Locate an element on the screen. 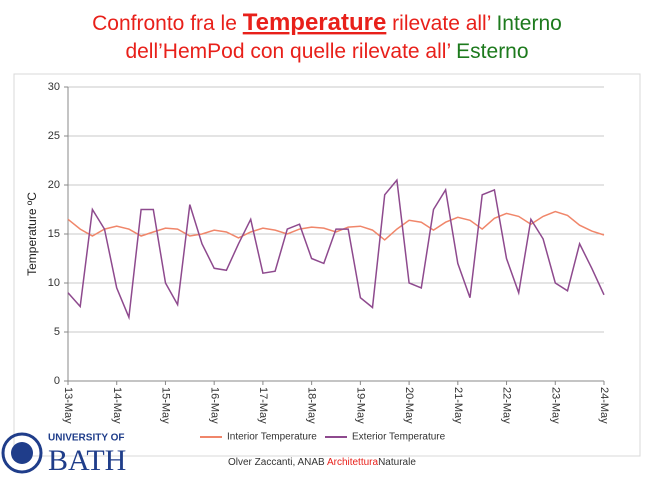  x-tick-label: 14-May is located at coordinates (117, 405).